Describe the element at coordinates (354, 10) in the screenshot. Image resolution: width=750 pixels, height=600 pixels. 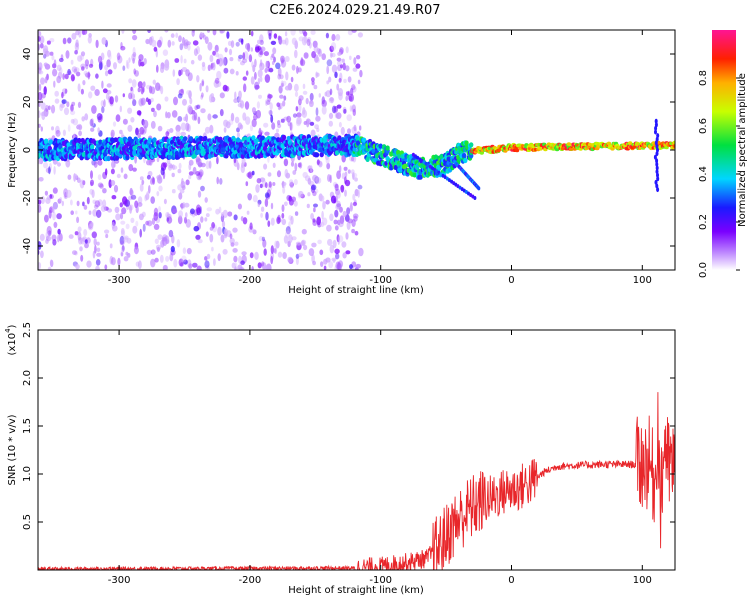
I see `chart-title: C2E6.2024.029.21.49.R07` at that location.